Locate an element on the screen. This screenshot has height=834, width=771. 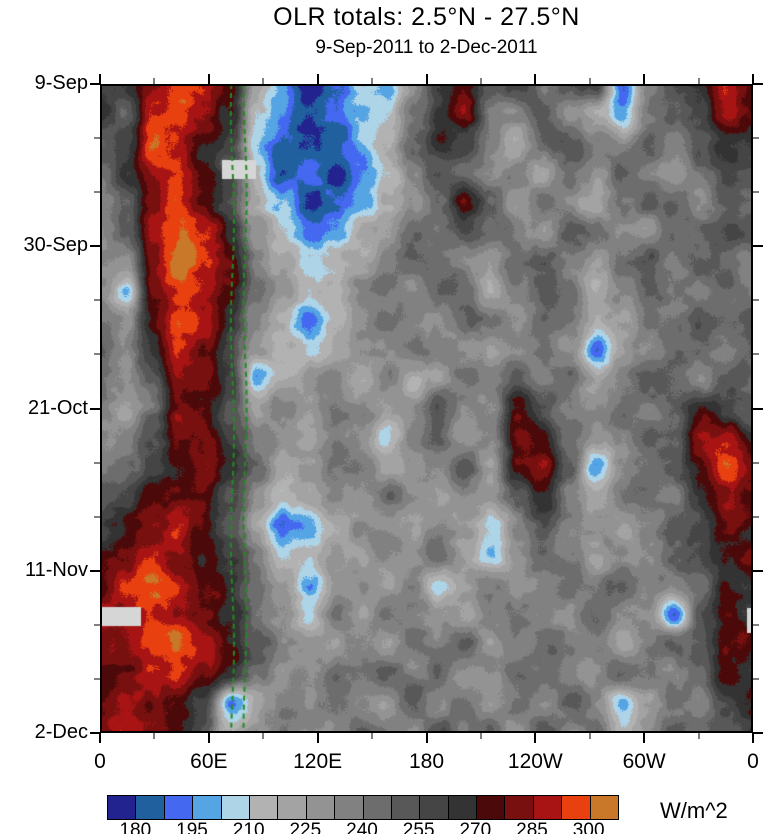
x-tick-label: 120W is located at coordinates (535, 761).